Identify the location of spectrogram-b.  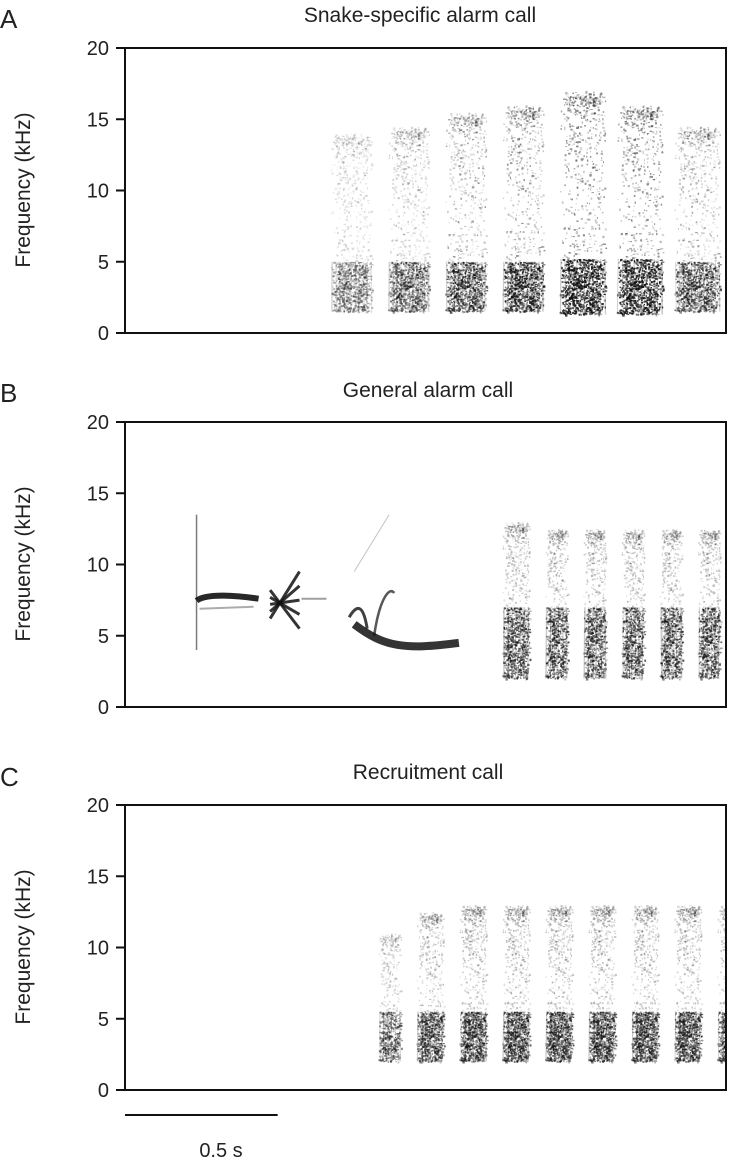
(464, 598).